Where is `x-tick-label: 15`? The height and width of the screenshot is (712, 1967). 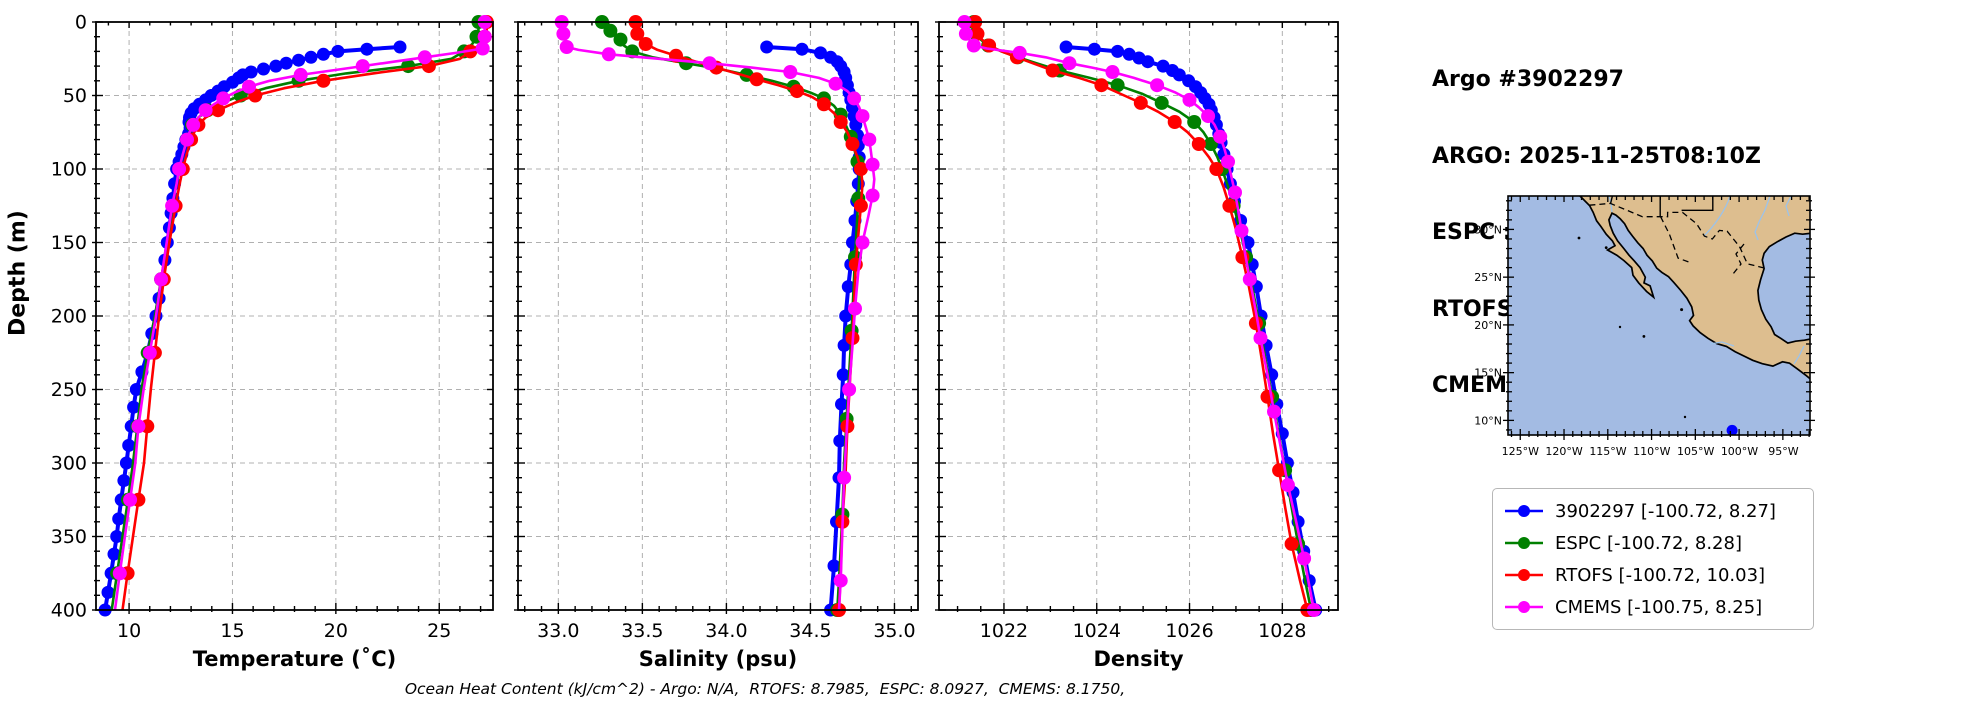
x-tick-label: 15 is located at coordinates (232, 631).